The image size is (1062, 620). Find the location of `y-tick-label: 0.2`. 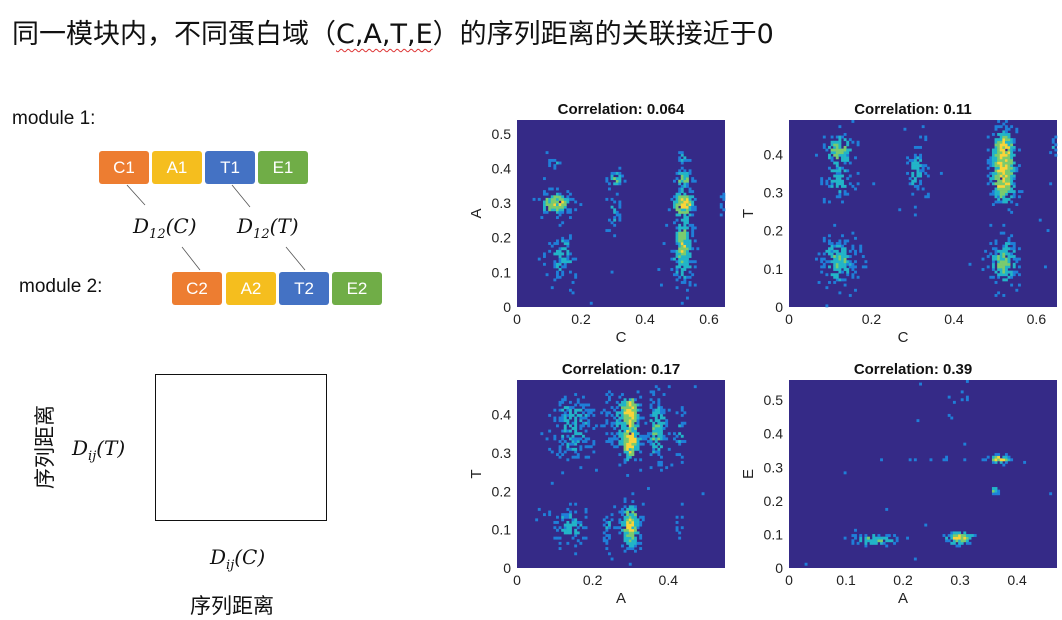

y-tick-label: 0.2 is located at coordinates (502, 238).